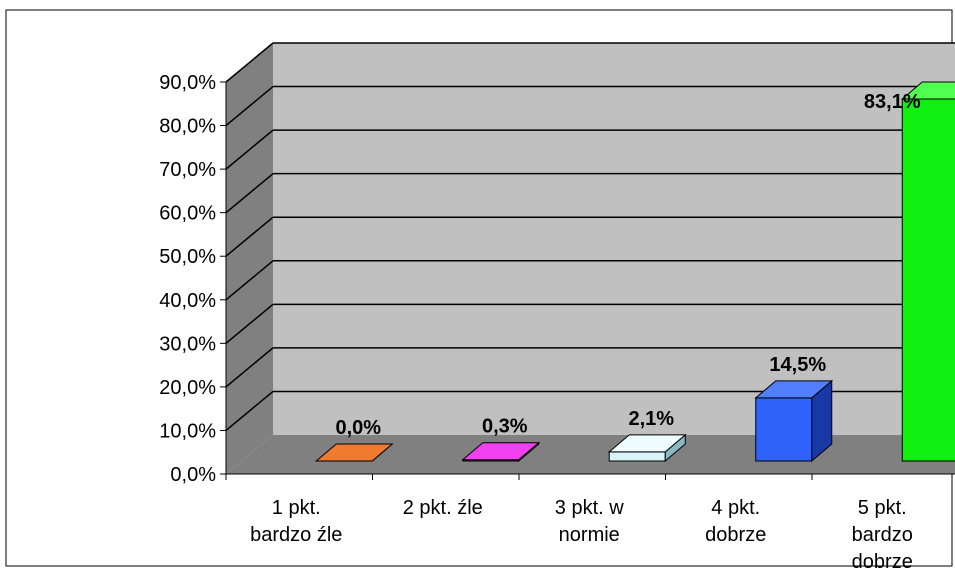  Describe the element at coordinates (651, 419) in the screenshot. I see `data-label: 2,1%` at that location.